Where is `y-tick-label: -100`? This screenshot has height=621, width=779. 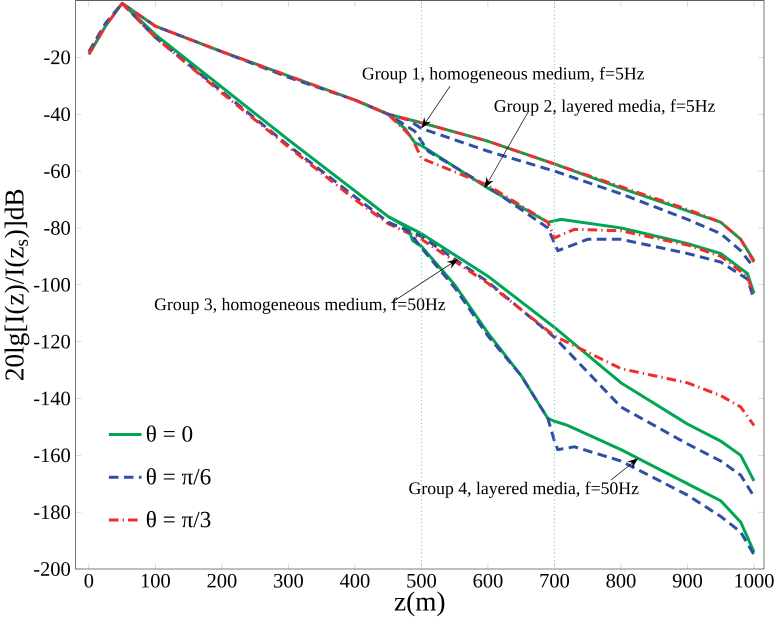
y-tick-label: -100 is located at coordinates (52, 285).